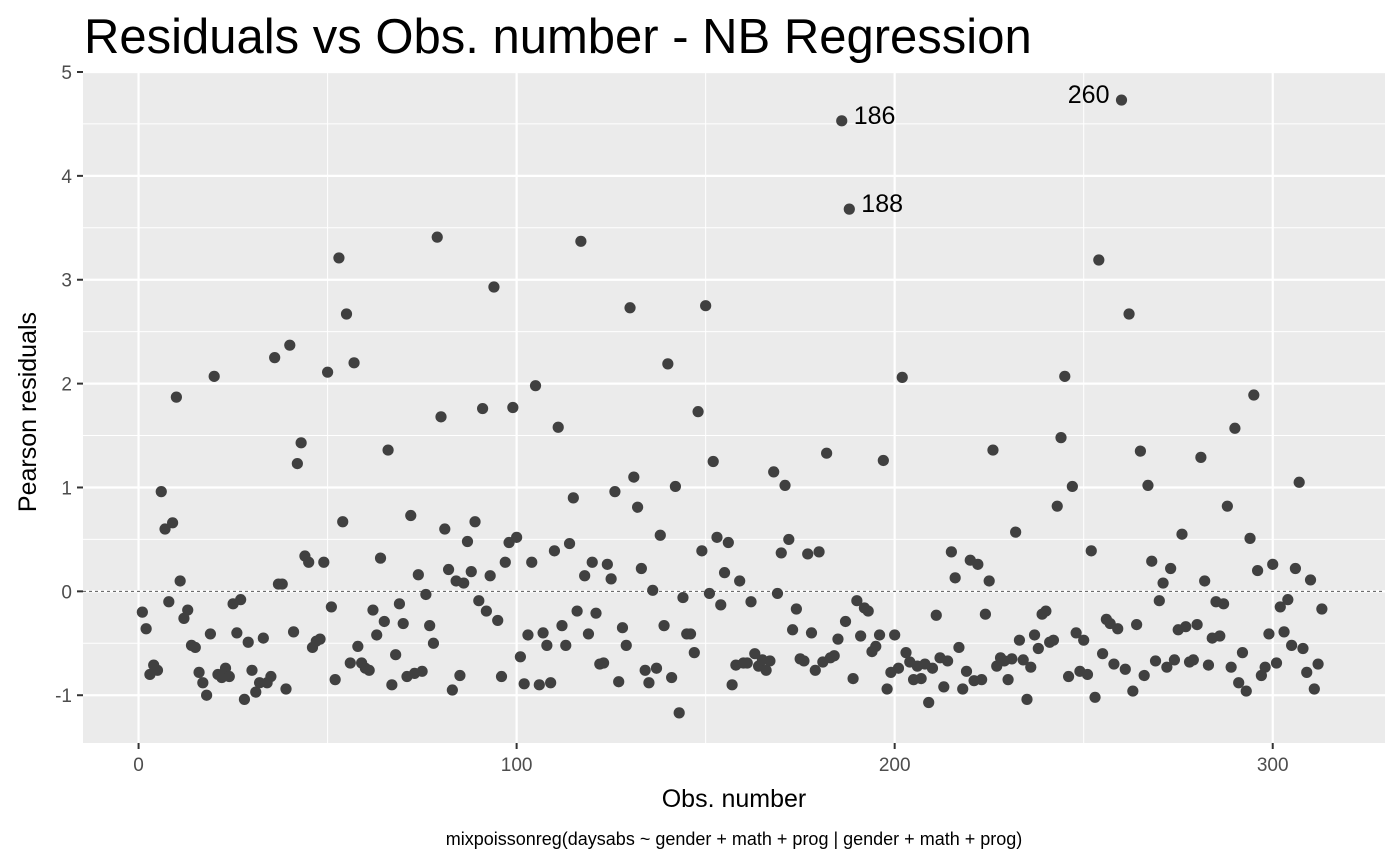 This screenshot has width=1400, height=865. What do you see at coordinates (138, 765) in the screenshot?
I see `x-tick-label: 0` at bounding box center [138, 765].